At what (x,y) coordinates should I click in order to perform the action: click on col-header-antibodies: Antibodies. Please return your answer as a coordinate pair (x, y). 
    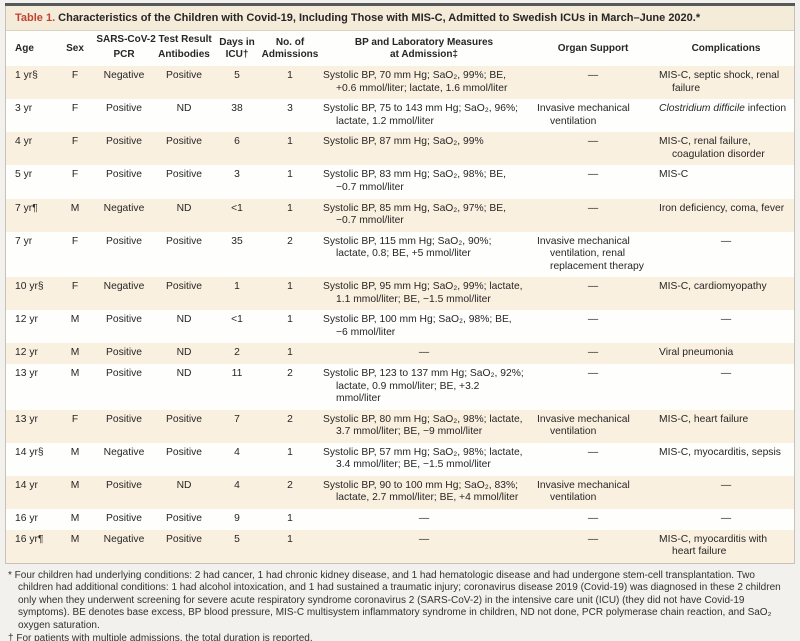
    Looking at the image, I should click on (184, 57).